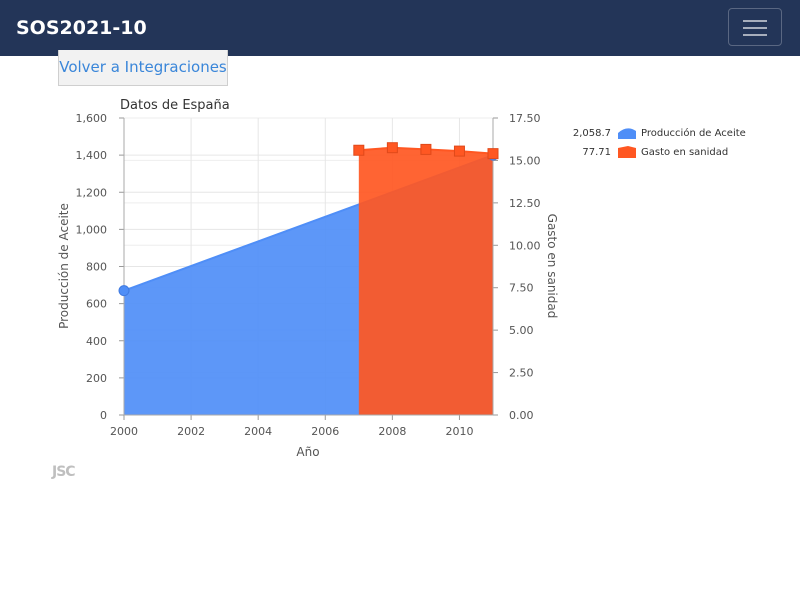  What do you see at coordinates (92, 229) in the screenshot?
I see `y-left-tick-label: 1,000` at bounding box center [92, 229].